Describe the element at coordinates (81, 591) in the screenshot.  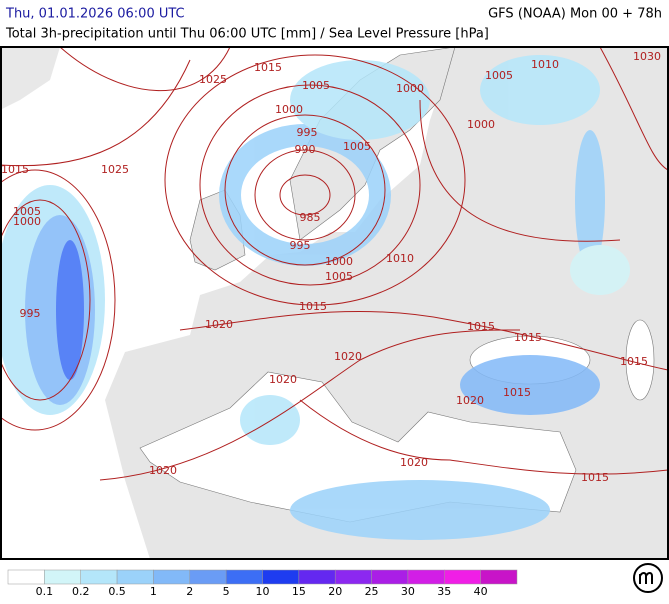
I see `legend-label: 0.2` at that location.